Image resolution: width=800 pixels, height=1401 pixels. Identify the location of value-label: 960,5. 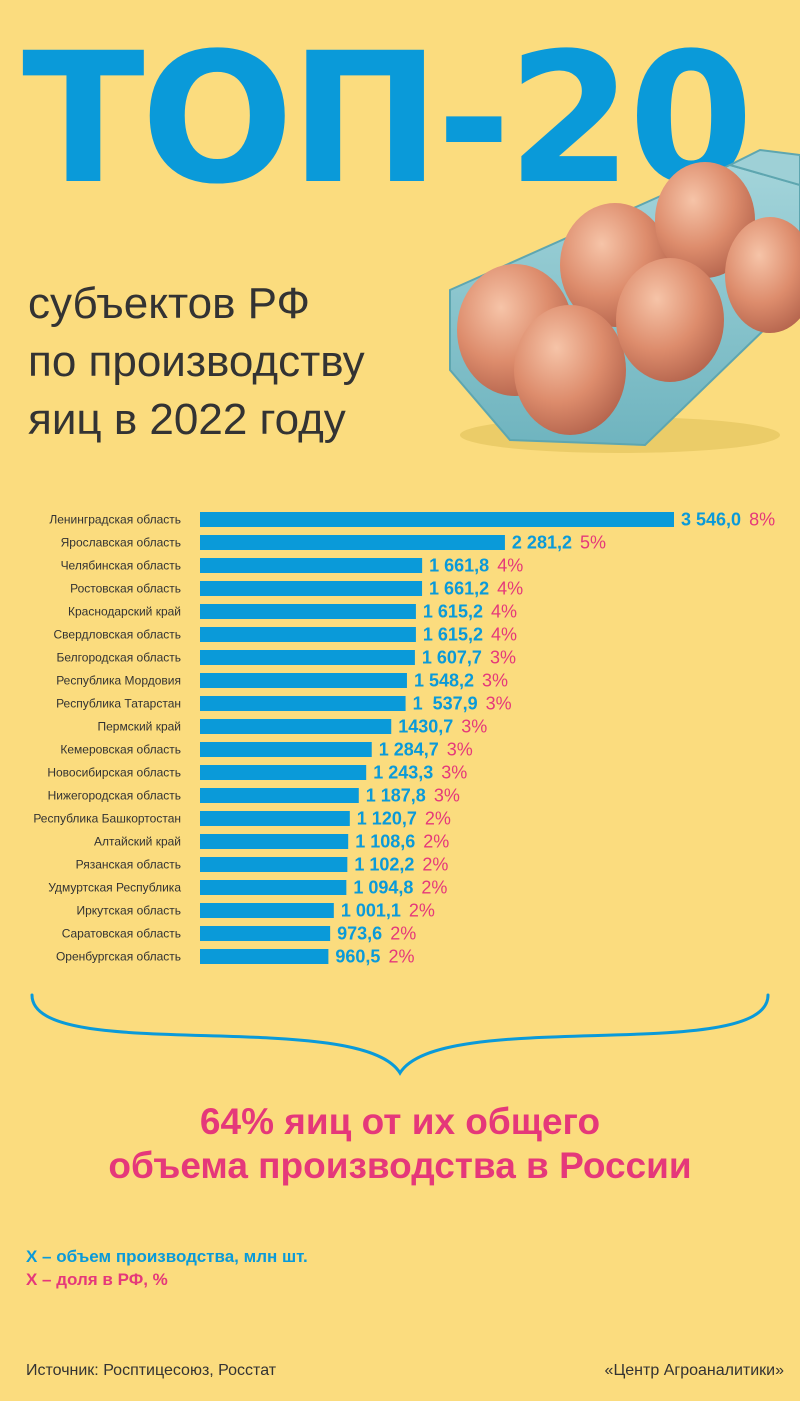
(357, 957).